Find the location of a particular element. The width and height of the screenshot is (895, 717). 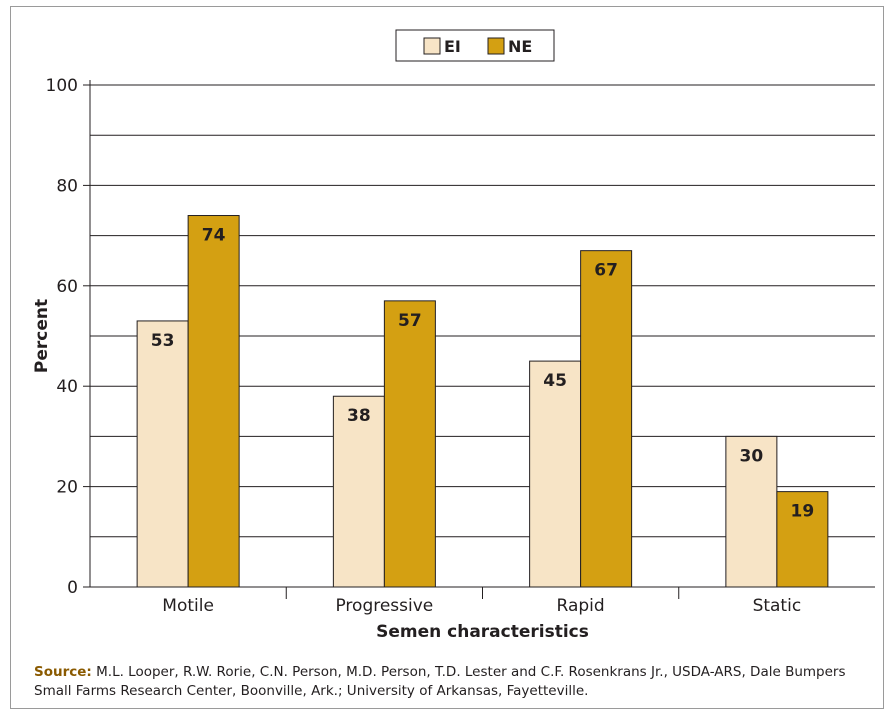

x-tick-label: Progressive is located at coordinates (384, 606).